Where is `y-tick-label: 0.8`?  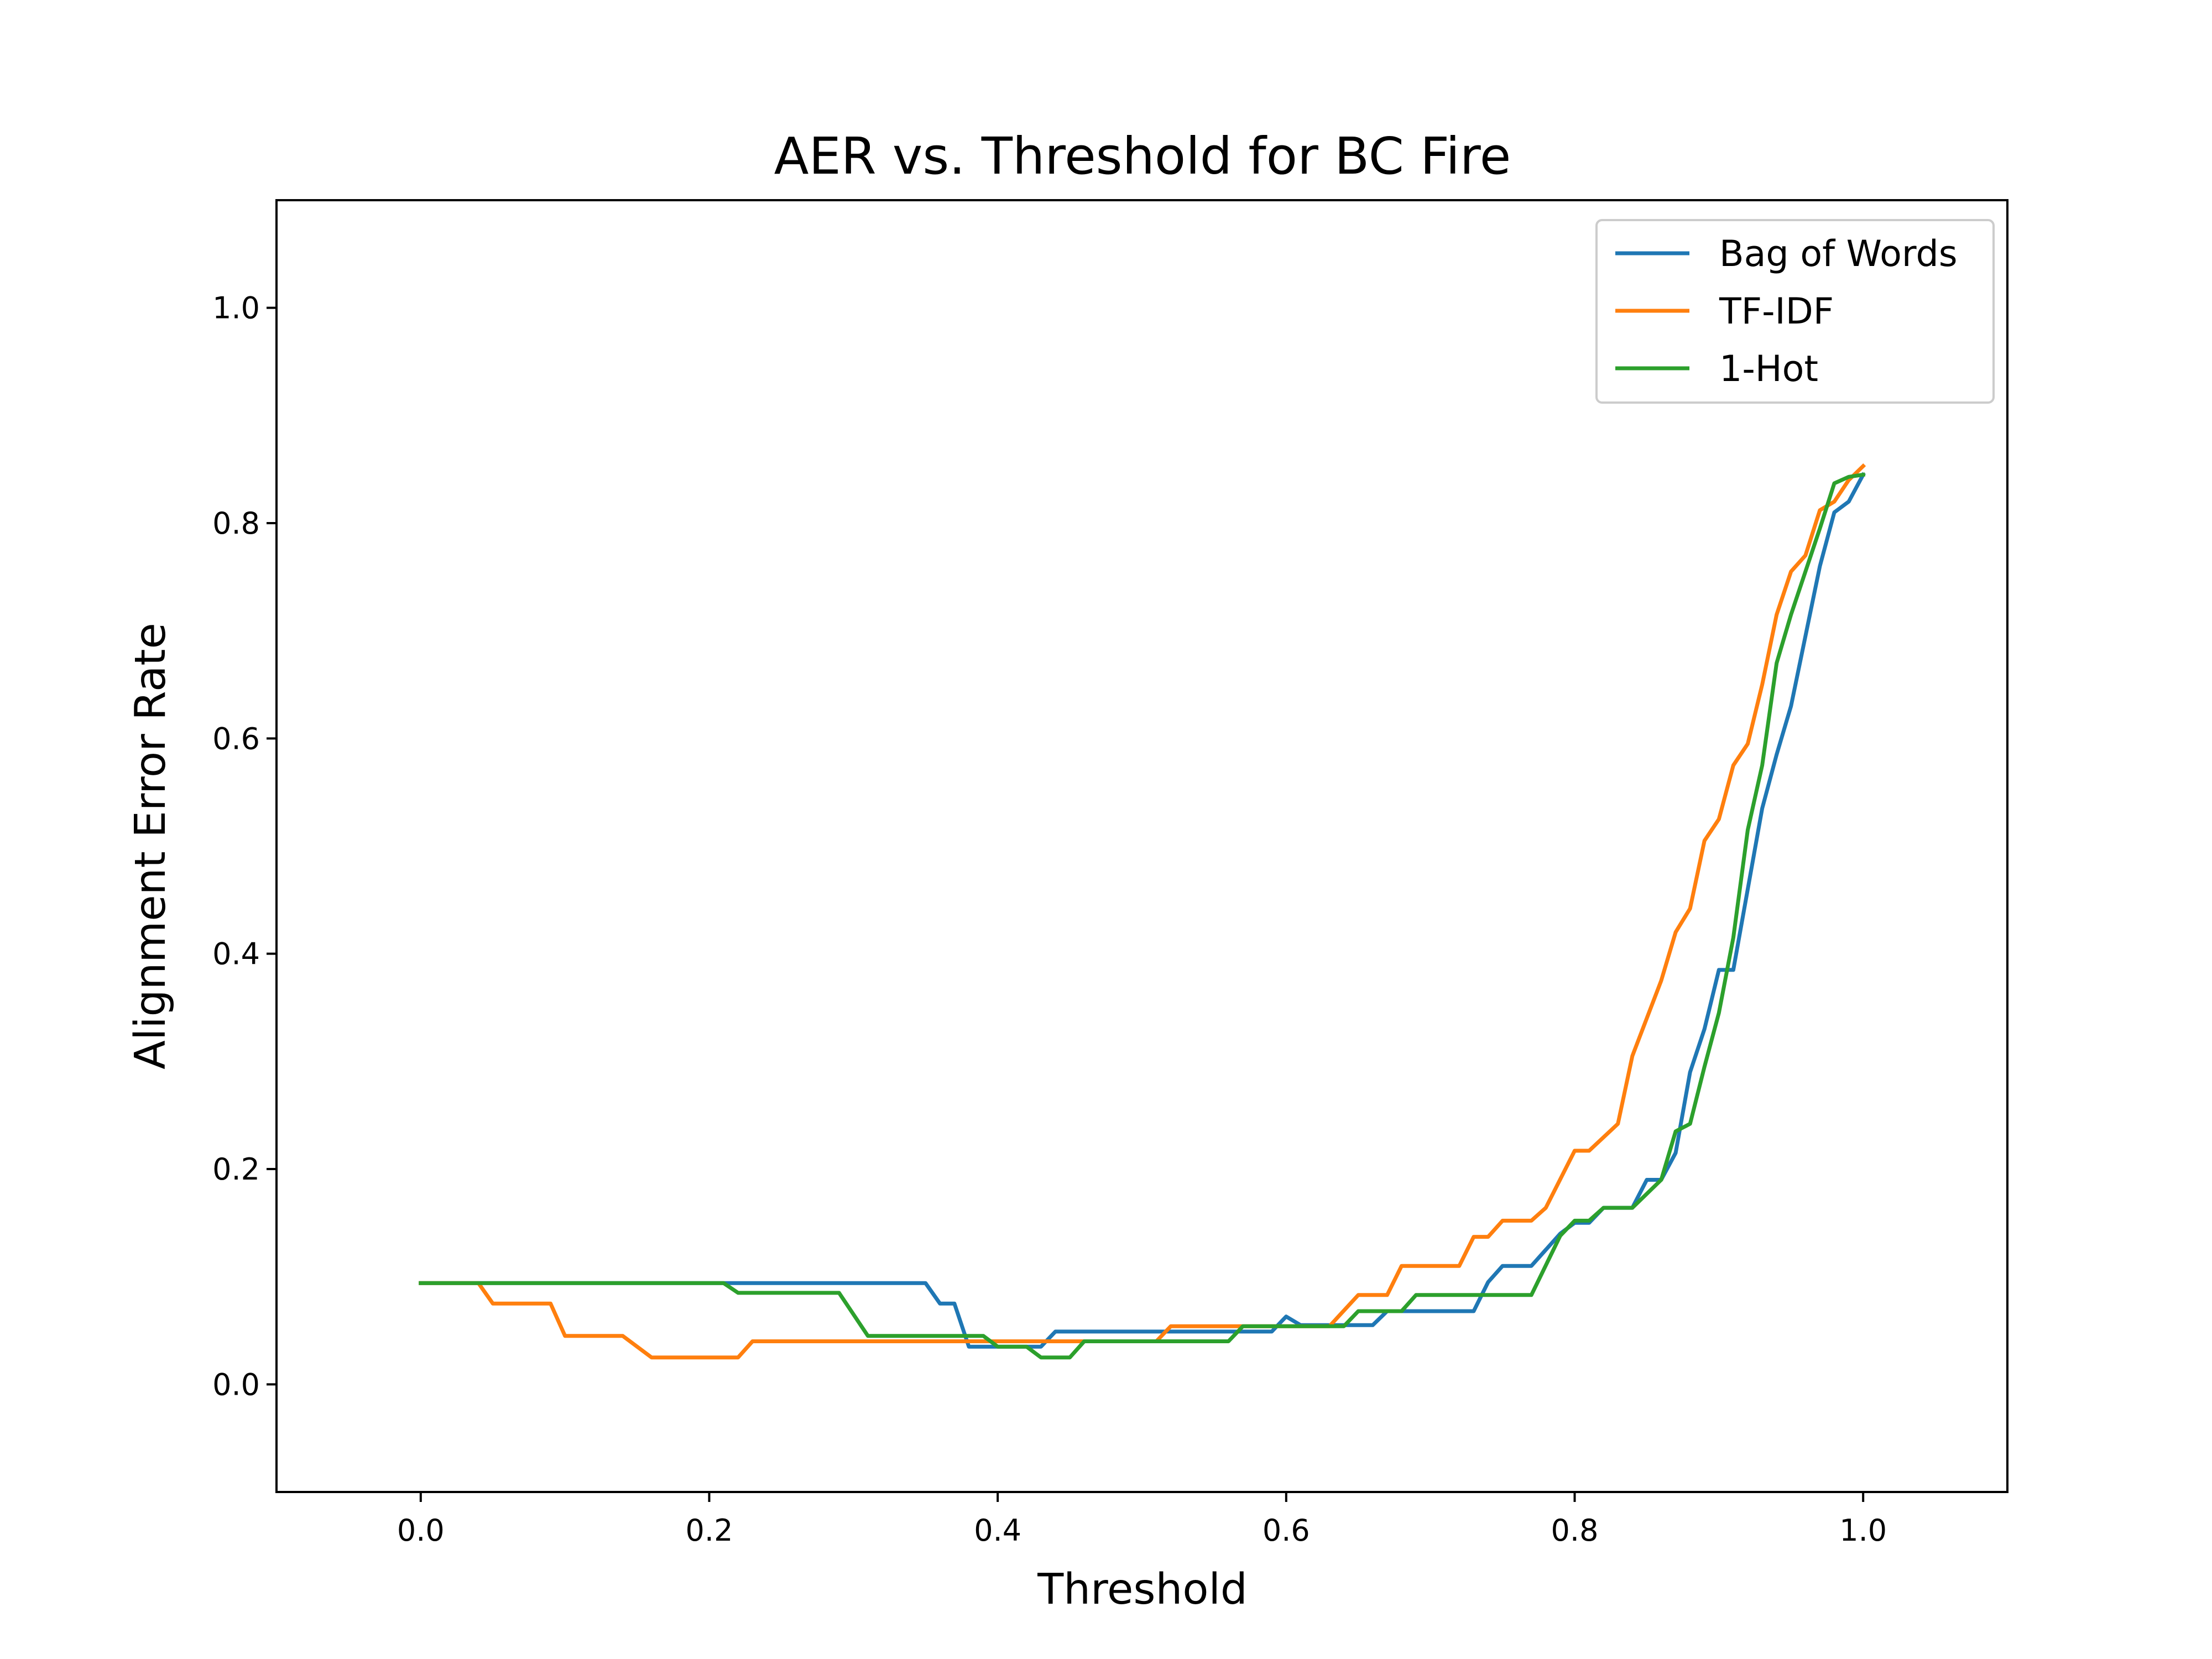
y-tick-label: 0.8 is located at coordinates (236, 524).